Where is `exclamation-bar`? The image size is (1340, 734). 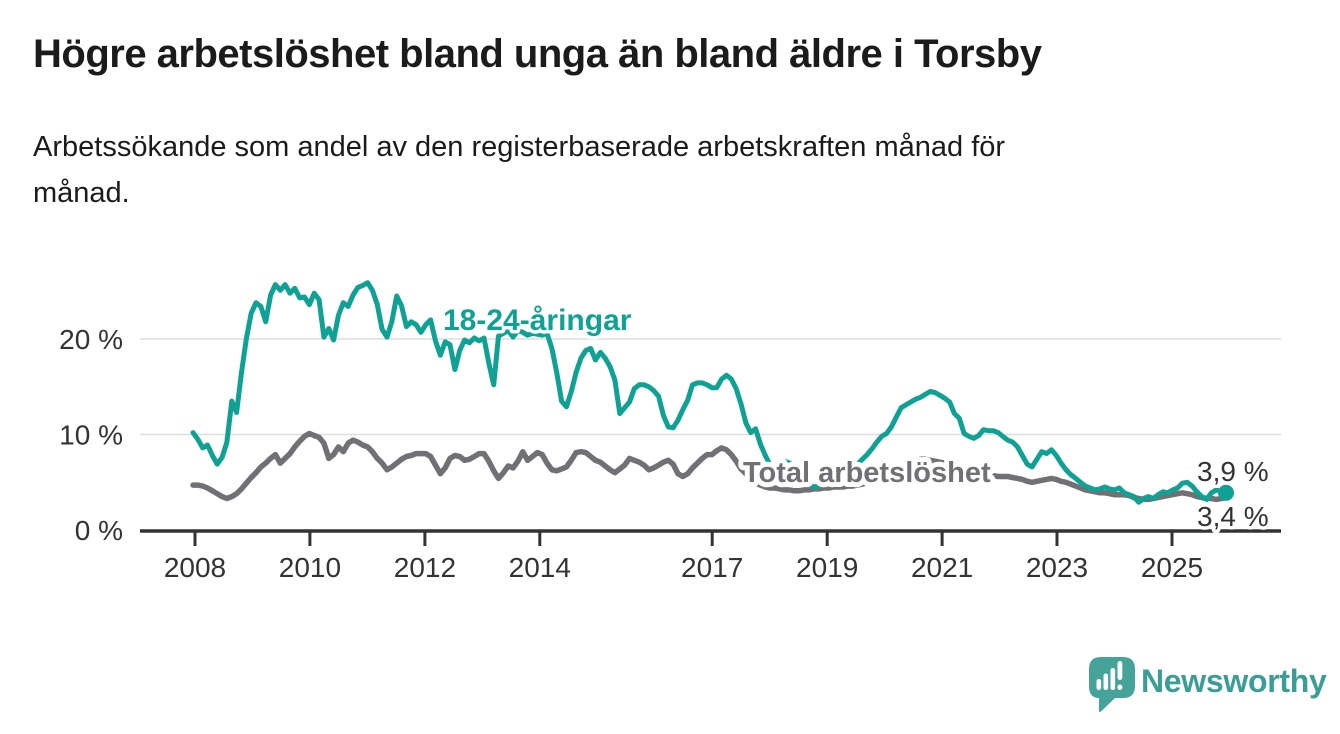 exclamation-bar is located at coordinates (1120, 670).